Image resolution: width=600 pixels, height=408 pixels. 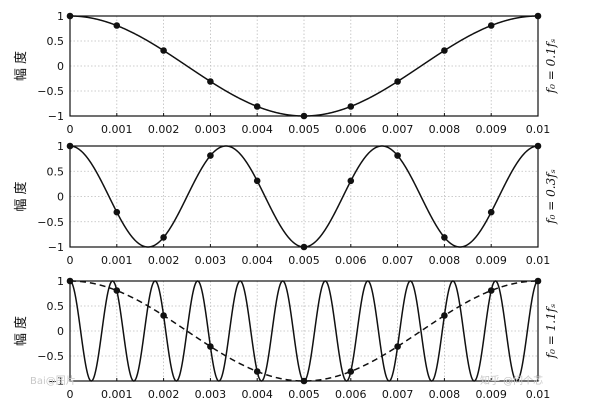 I want to click on frequency-label: f₀ = 1.1fₛ, so click(x=551, y=332).